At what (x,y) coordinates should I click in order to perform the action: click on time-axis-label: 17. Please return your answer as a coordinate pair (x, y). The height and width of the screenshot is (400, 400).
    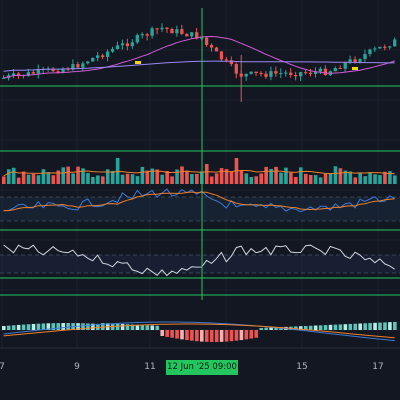
    Looking at the image, I should click on (378, 367).